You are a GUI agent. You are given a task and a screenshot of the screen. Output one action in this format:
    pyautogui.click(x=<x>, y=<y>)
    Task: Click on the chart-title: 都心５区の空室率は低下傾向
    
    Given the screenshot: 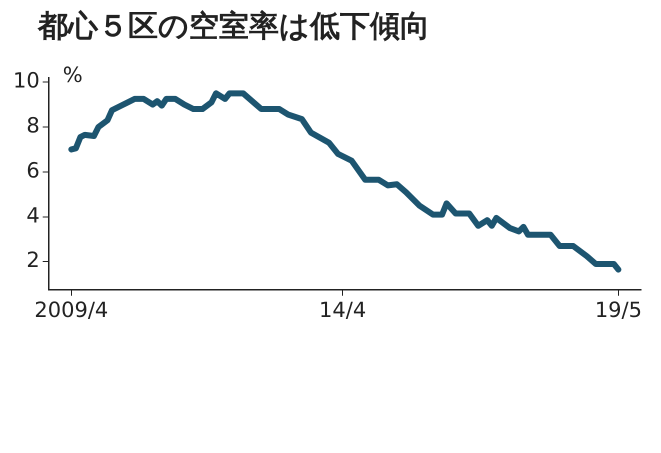 What is the action you would take?
    pyautogui.click(x=234, y=27)
    